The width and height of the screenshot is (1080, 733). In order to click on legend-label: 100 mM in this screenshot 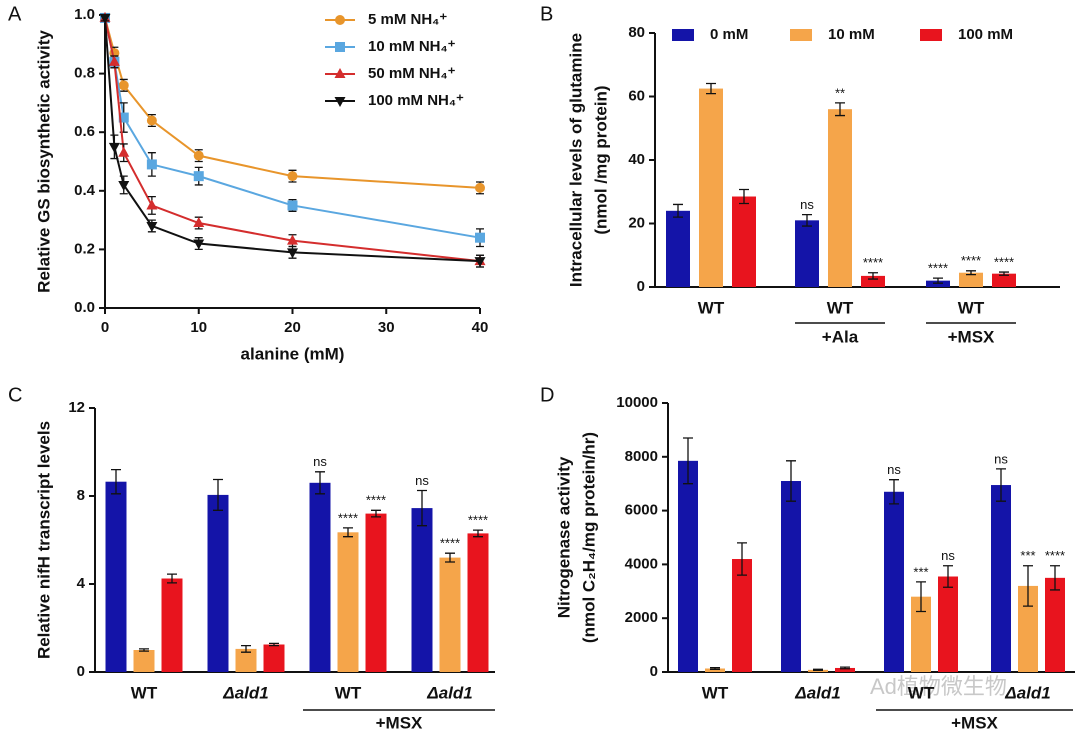, I will do `click(985, 34)`.